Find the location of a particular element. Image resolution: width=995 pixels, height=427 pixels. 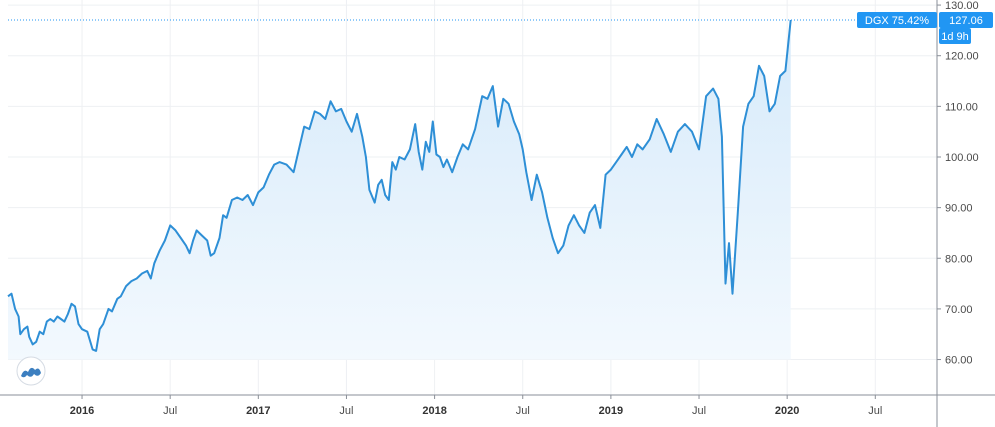

x-tick-label-0: 2016 is located at coordinates (82, 411).